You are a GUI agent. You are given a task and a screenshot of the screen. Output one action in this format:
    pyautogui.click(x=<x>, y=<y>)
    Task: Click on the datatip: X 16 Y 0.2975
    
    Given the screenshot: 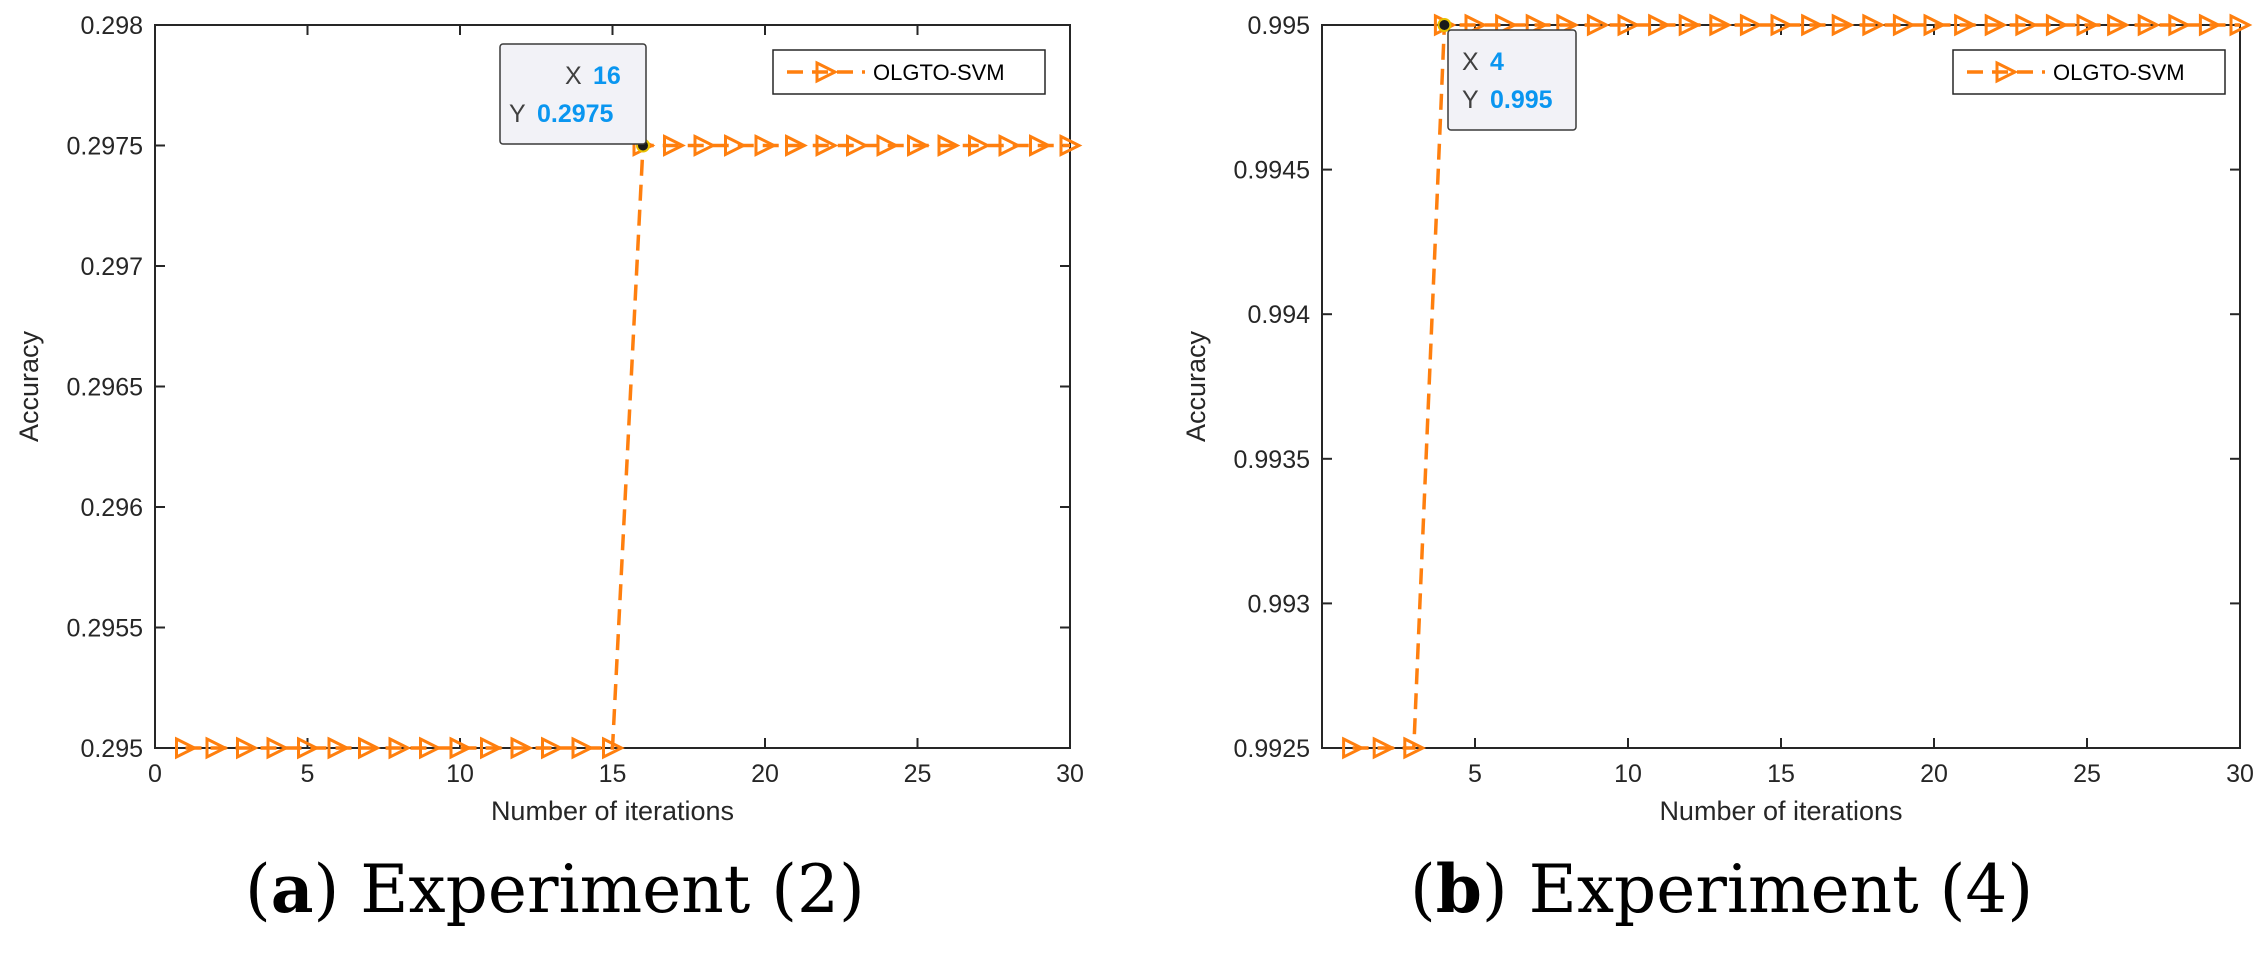 What is the action you would take?
    pyautogui.click(x=573, y=94)
    